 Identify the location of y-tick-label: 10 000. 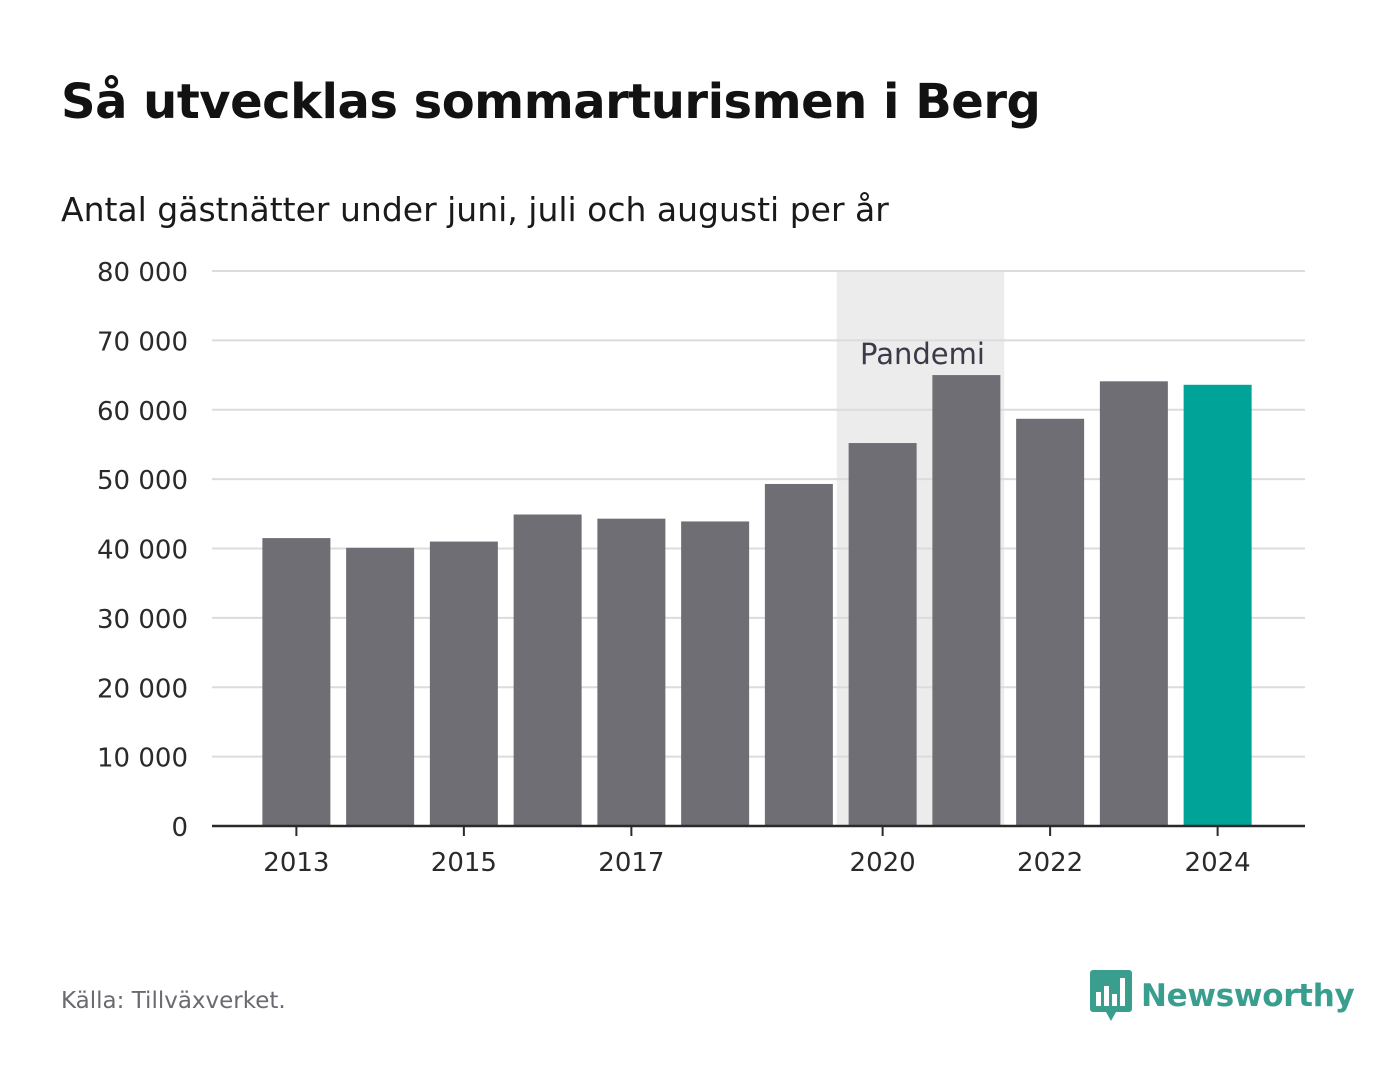
(142, 759).